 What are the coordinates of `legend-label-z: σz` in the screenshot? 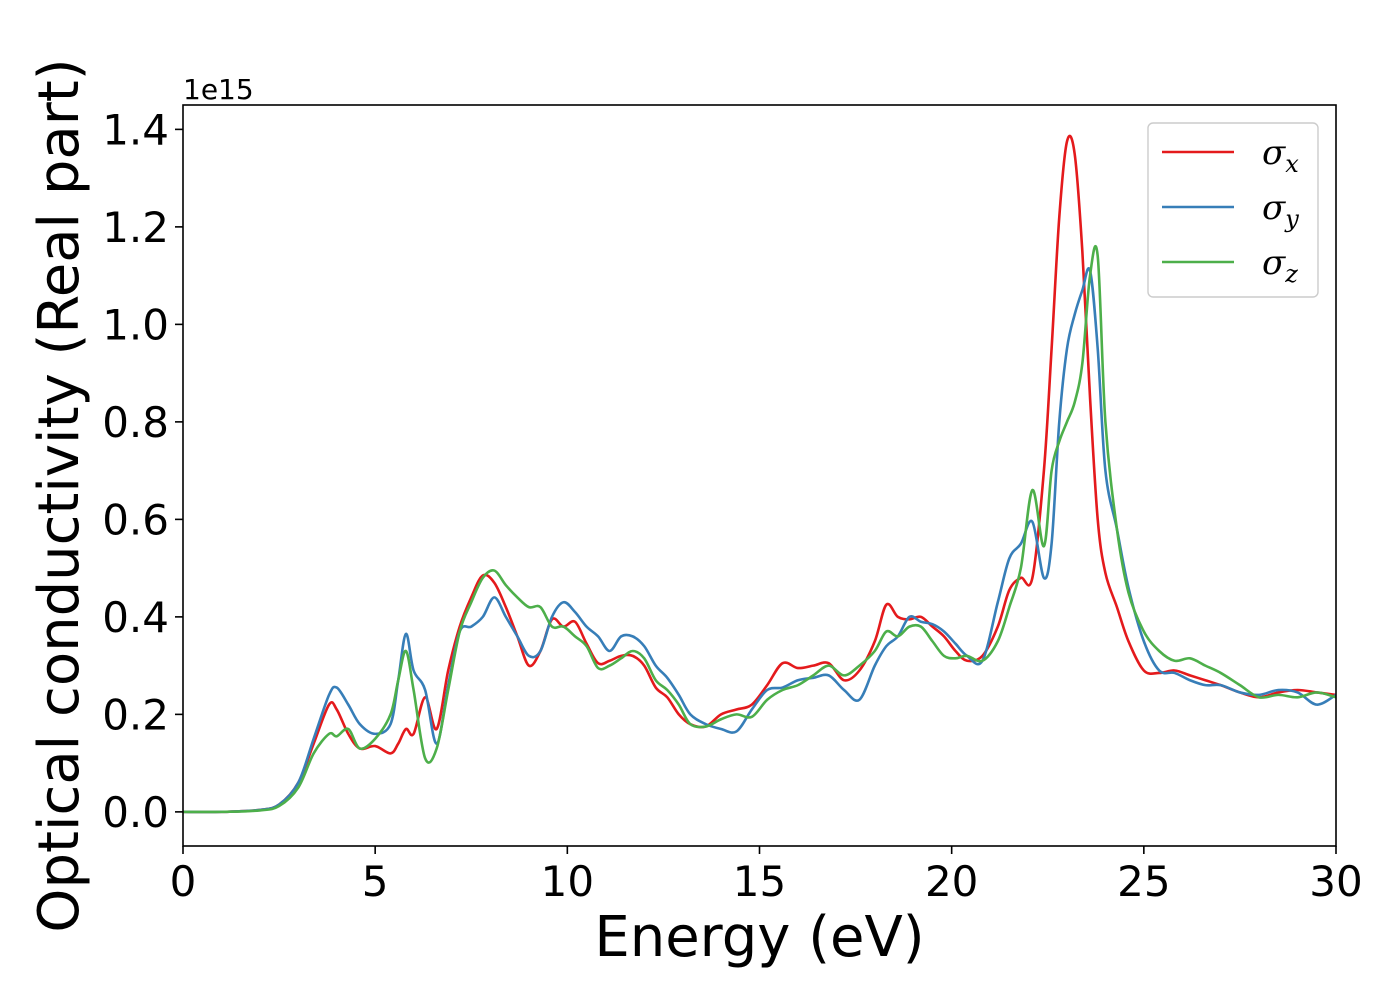 It's located at (1280, 265).